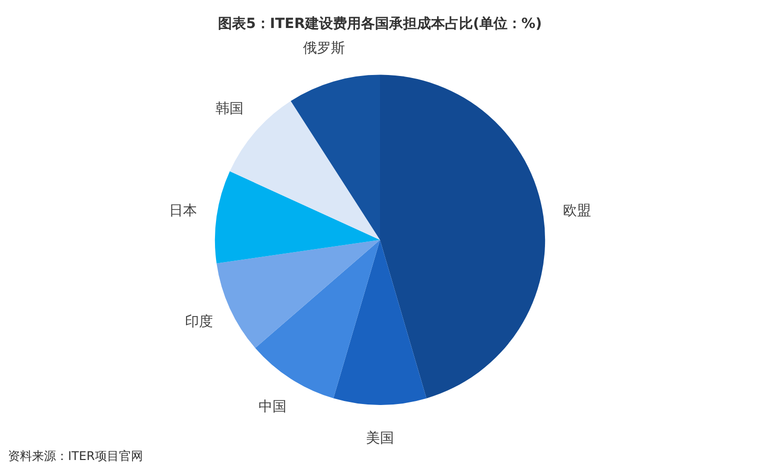 The image size is (760, 473). I want to click on slice-label: 俄罗斯, so click(323, 48).